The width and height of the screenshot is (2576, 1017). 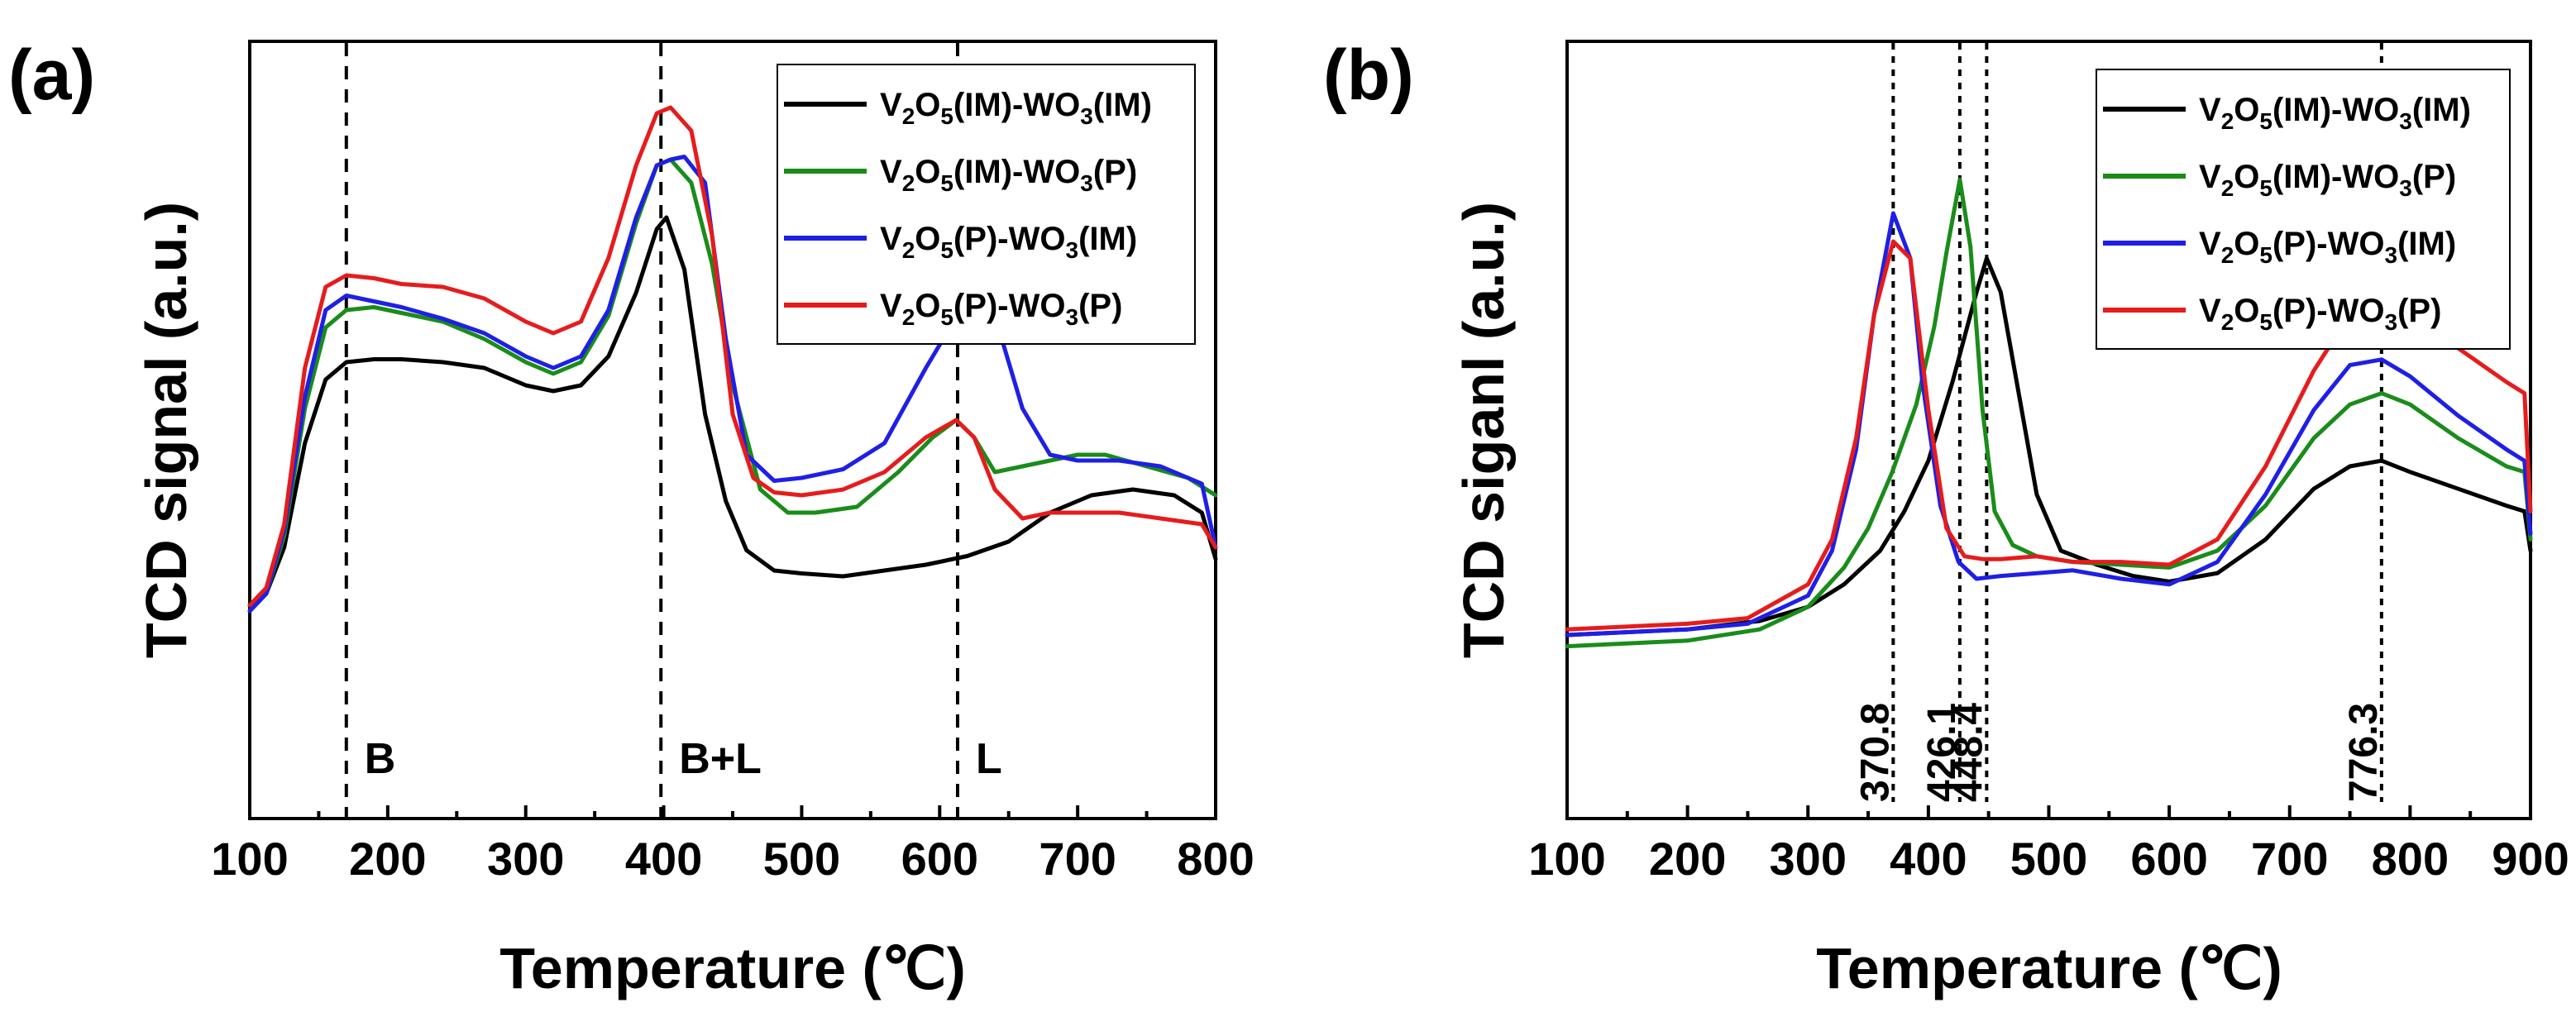 I want to click on region-label: B, so click(x=380, y=759).